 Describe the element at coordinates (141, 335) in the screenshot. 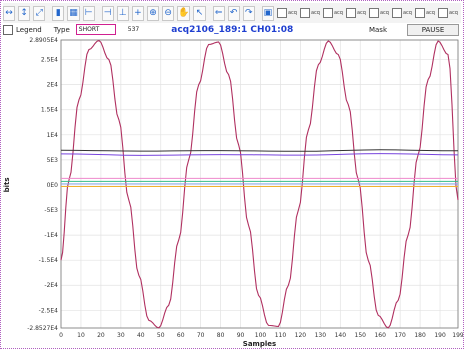

I see `x-tick-label: 40` at that location.